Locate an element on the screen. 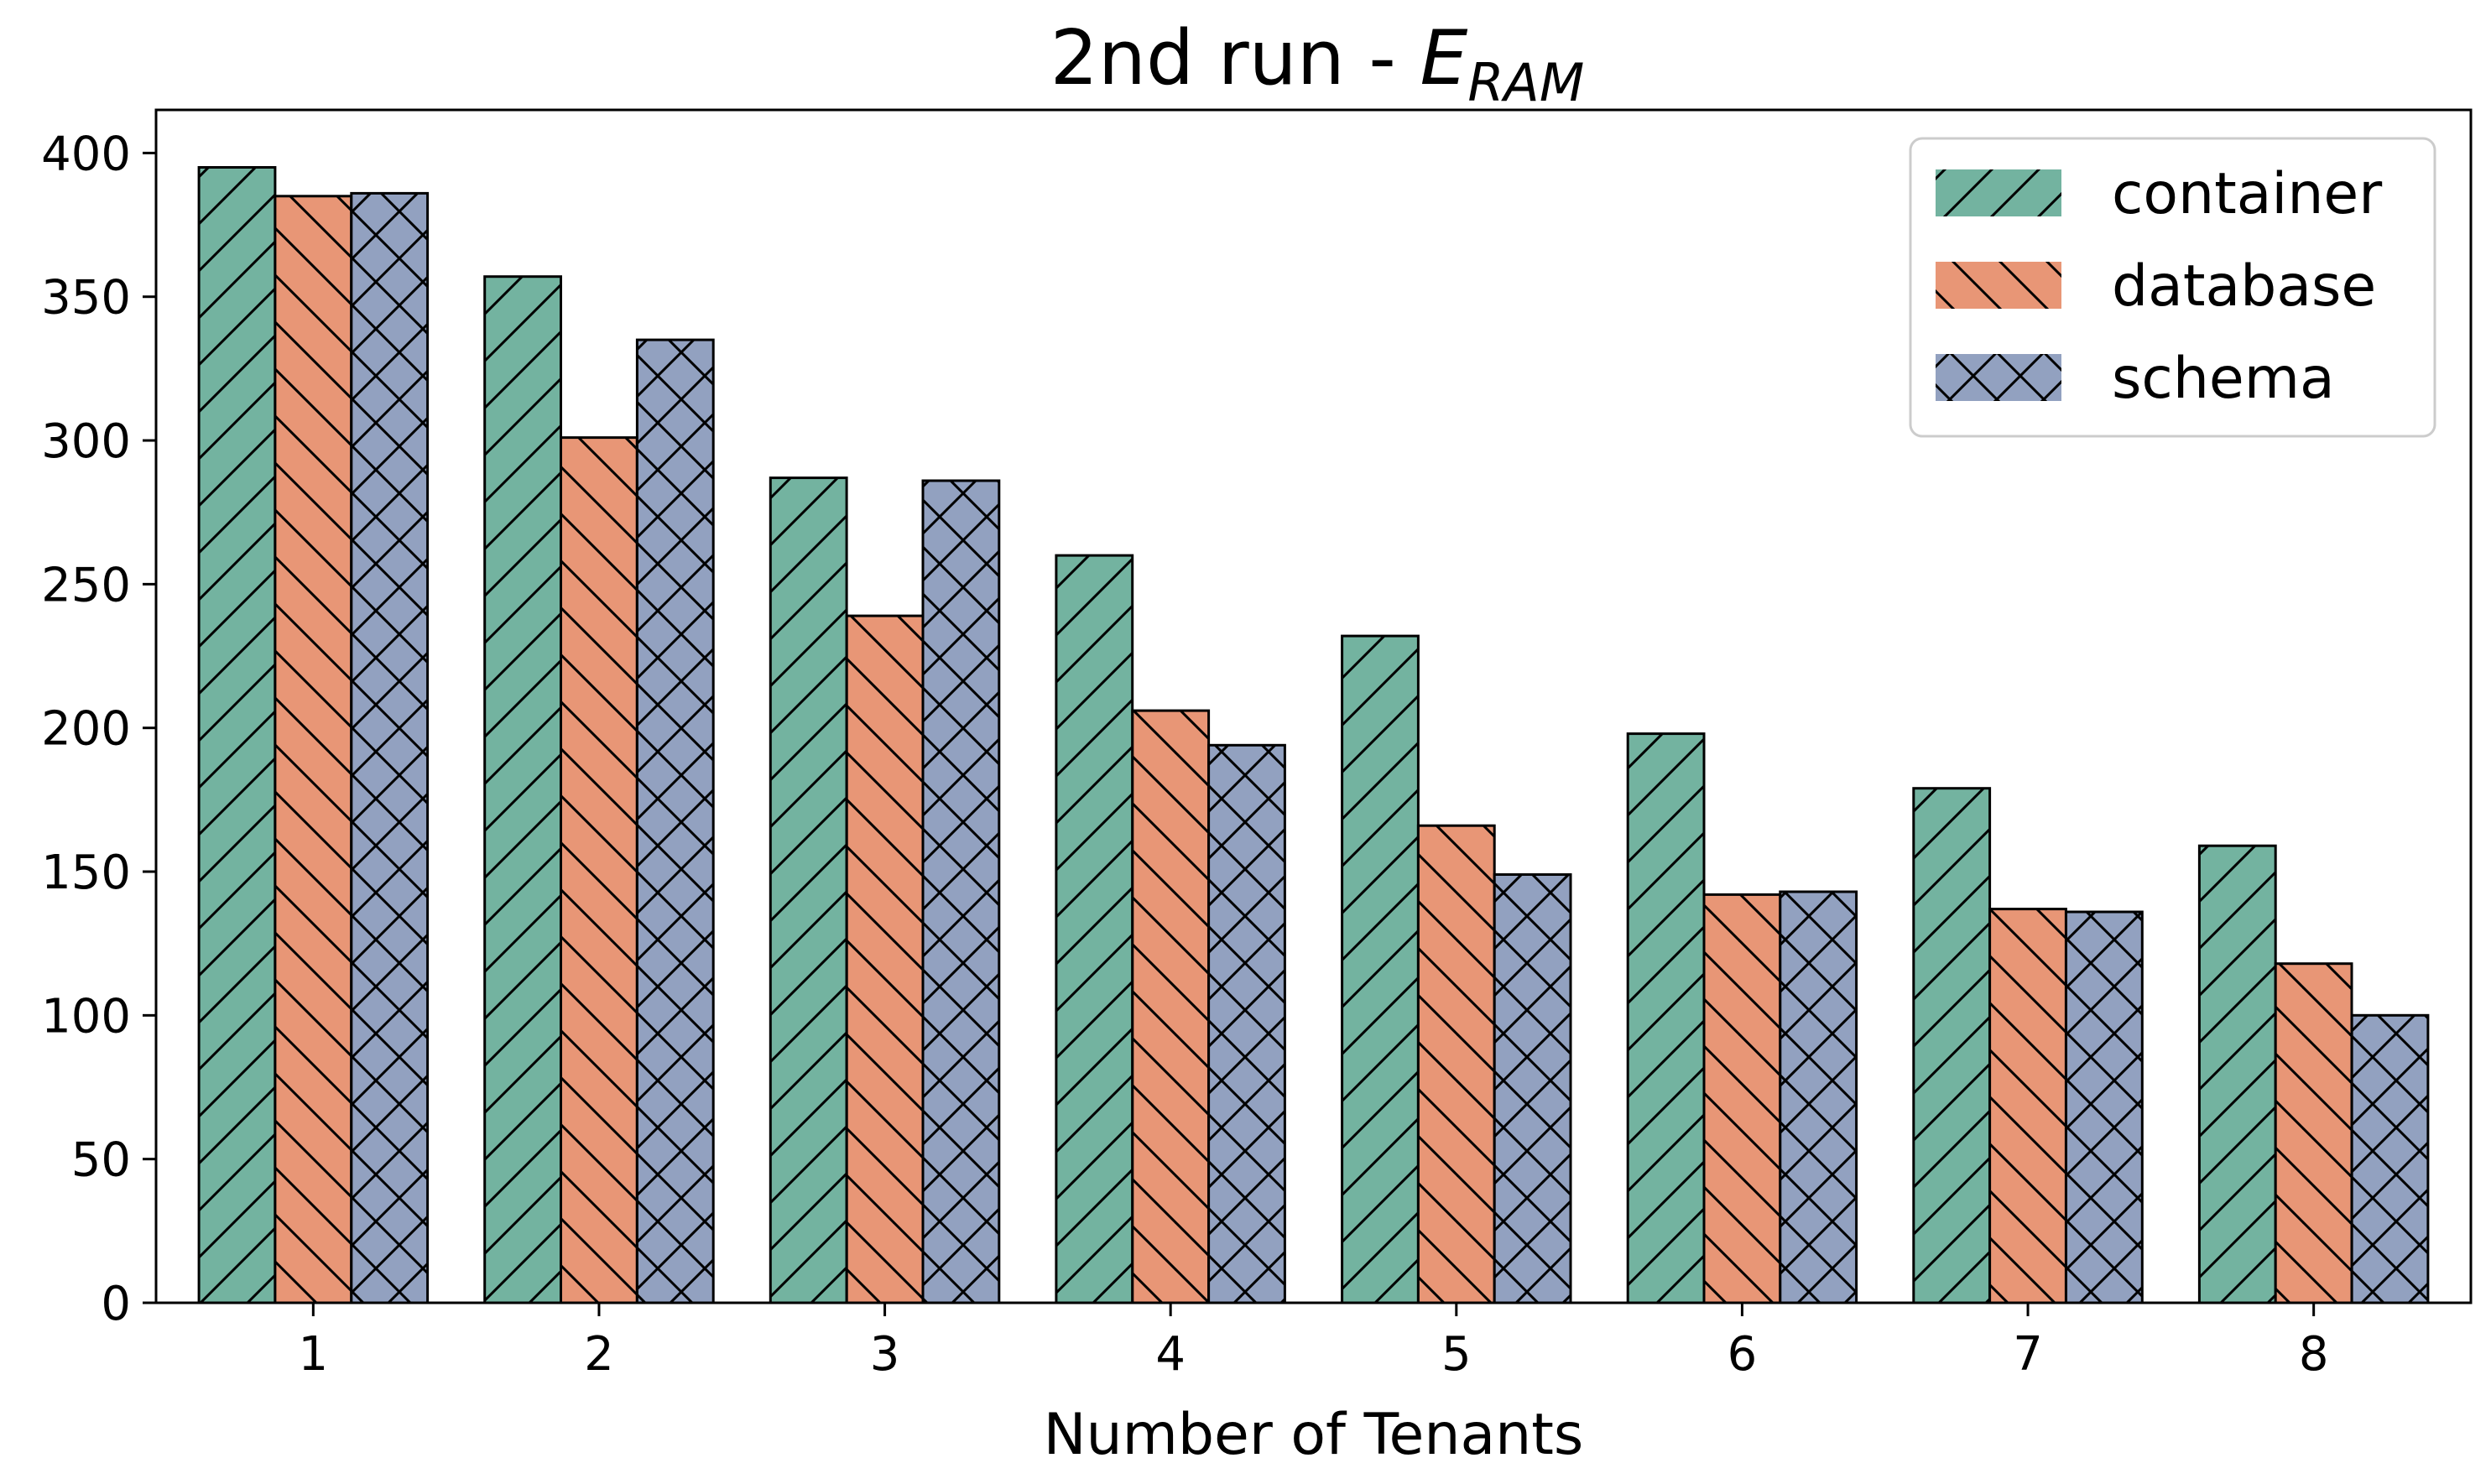 Image resolution: width=2491 pixels, height=1484 pixels. x-tick-label: 2 is located at coordinates (599, 1354).